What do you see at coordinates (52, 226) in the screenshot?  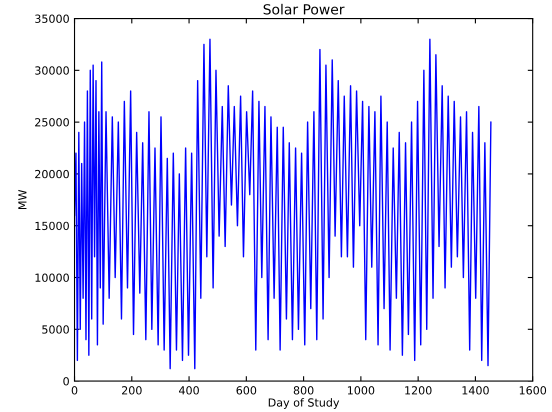 I see `y-tick-label: 15000` at bounding box center [52, 226].